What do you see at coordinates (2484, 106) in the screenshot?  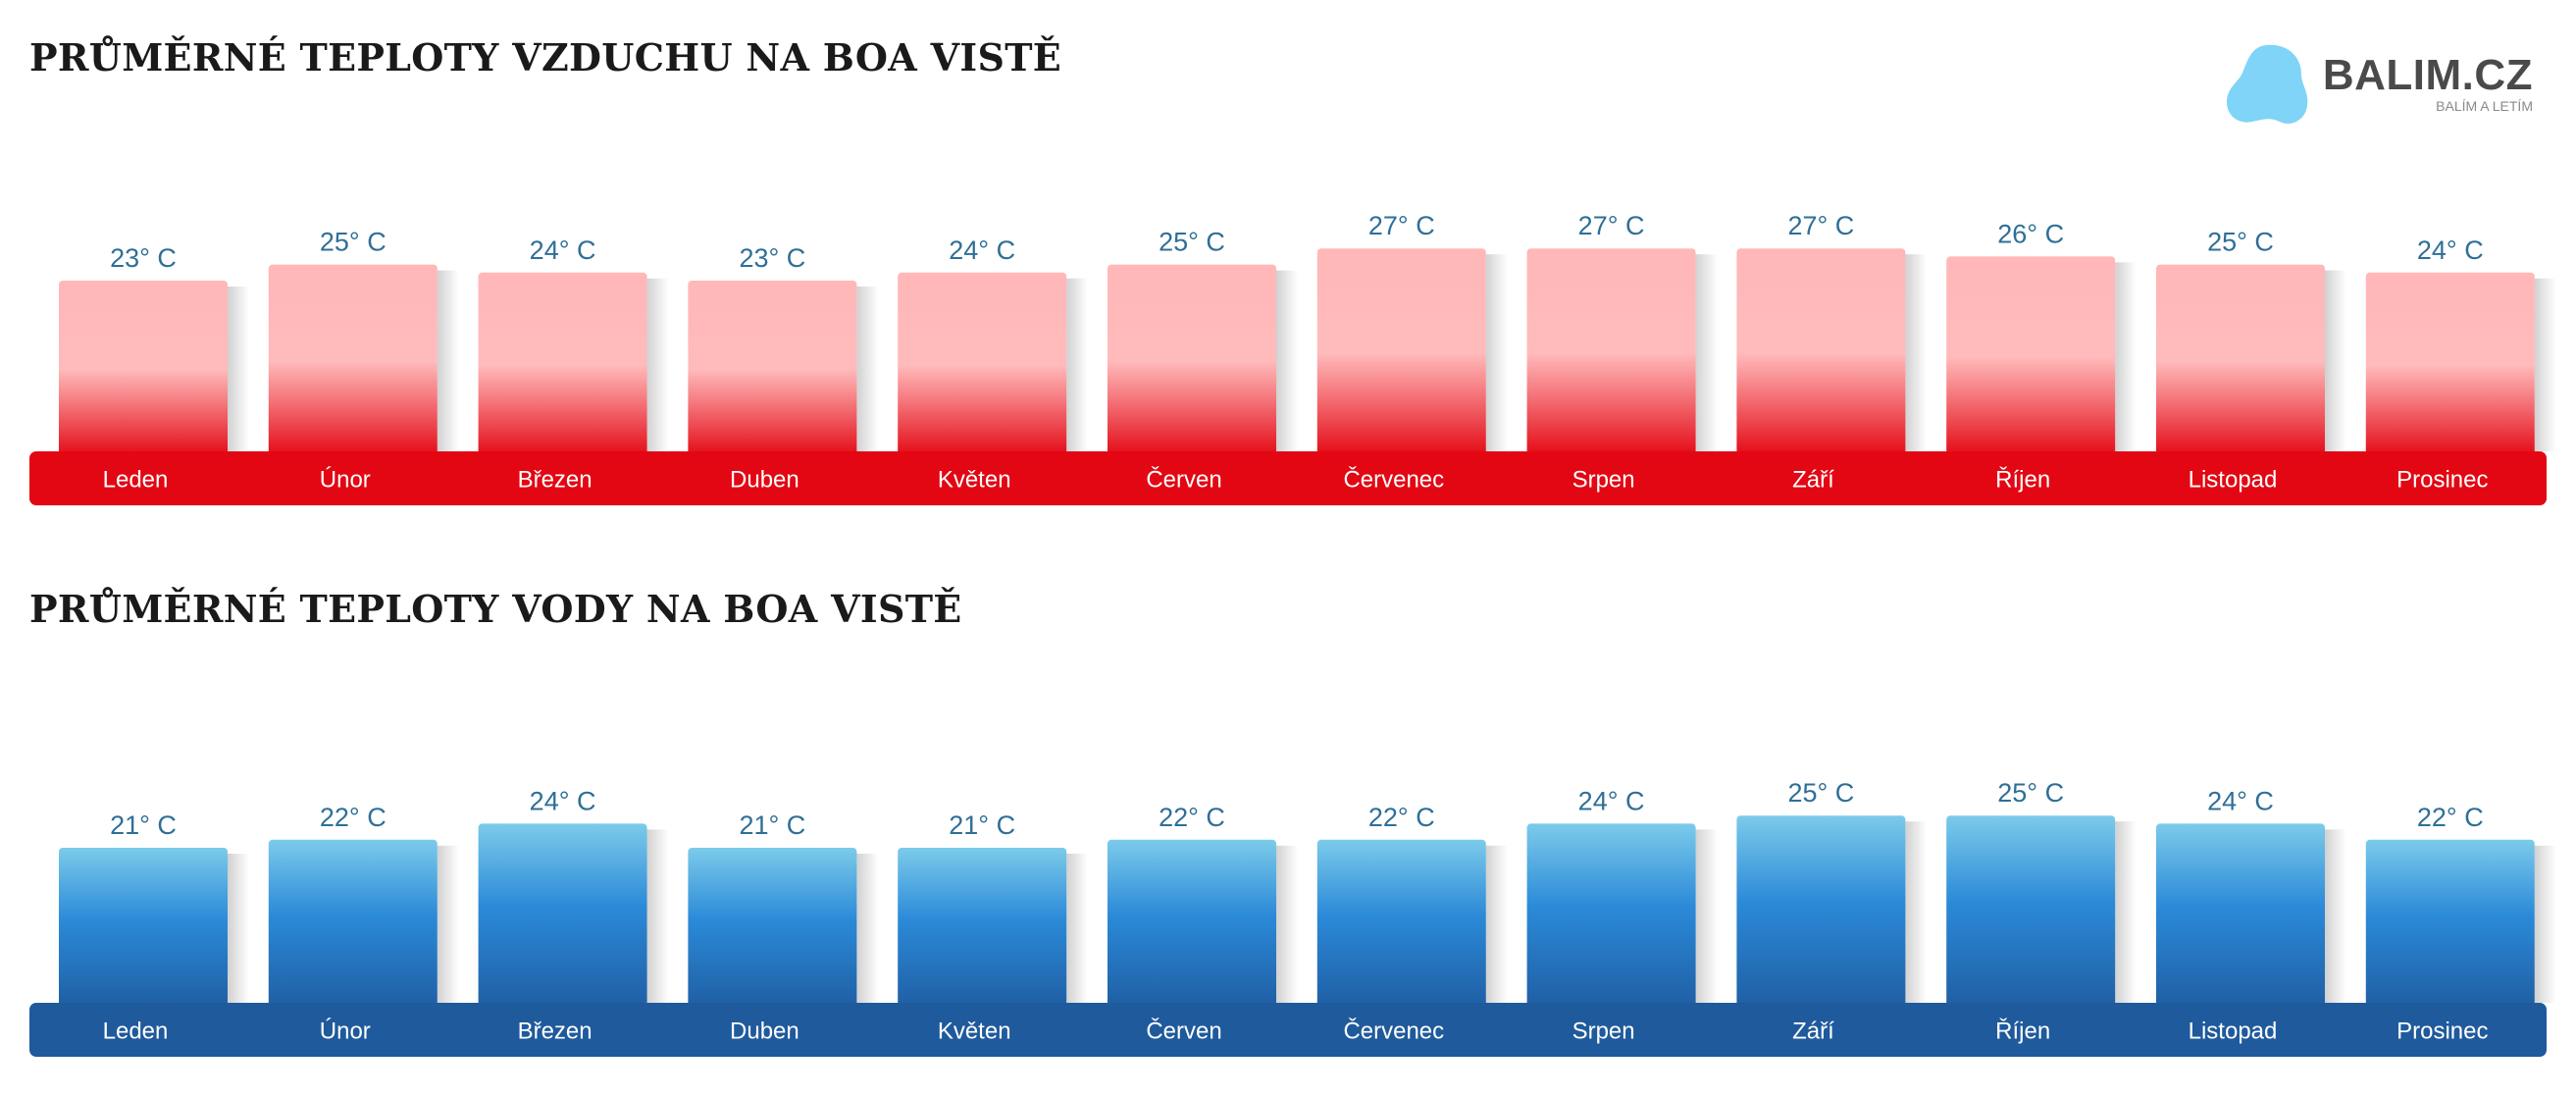 I see `logo-tagline: BALÍM A LETÍM` at bounding box center [2484, 106].